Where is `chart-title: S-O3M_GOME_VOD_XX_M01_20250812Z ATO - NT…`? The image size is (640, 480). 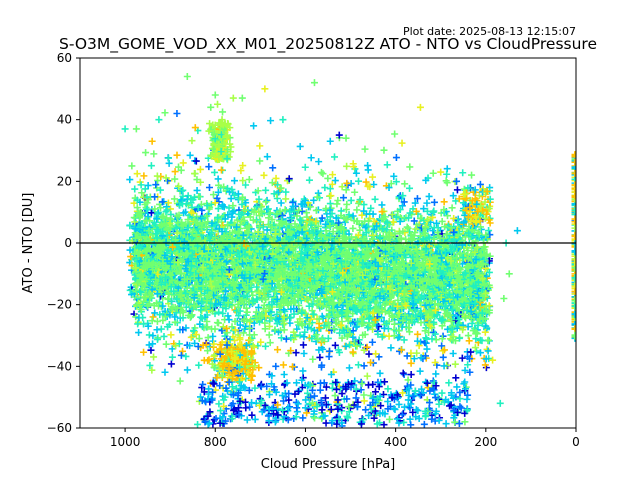
chart-title: S-O3M_GOME_VOD_XX_M01_20250812Z ATO - NT… is located at coordinates (328, 44).